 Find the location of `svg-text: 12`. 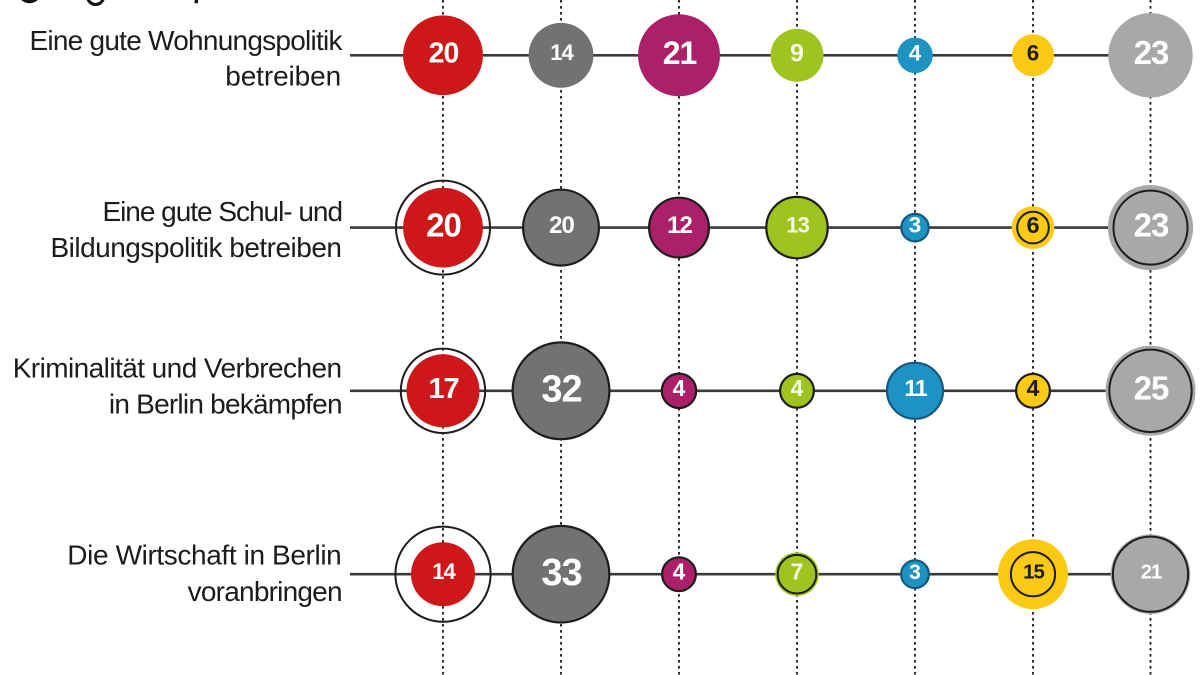

svg-text: 12 is located at coordinates (679, 225).